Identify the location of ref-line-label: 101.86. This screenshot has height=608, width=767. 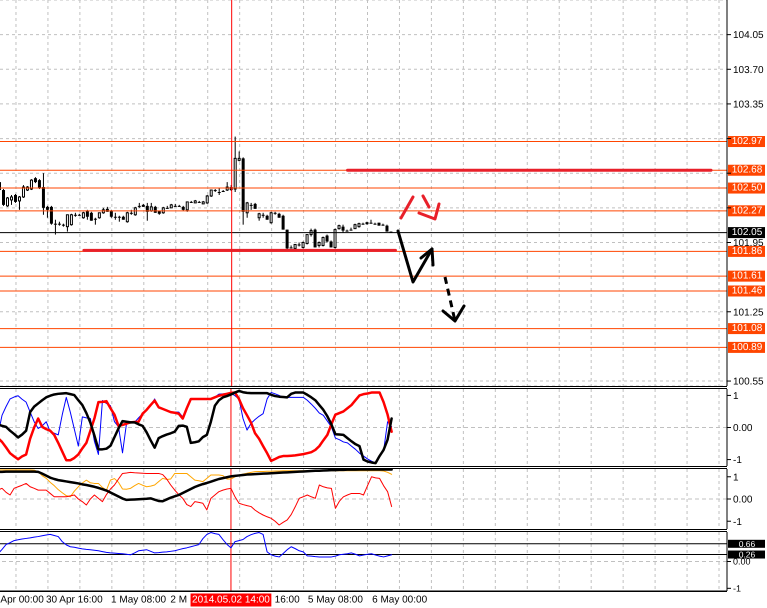
(747, 251).